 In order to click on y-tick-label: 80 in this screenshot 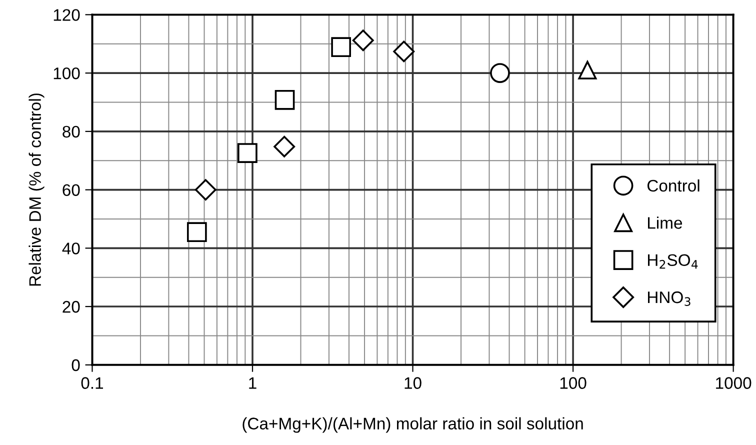, I will do `click(71, 132)`.